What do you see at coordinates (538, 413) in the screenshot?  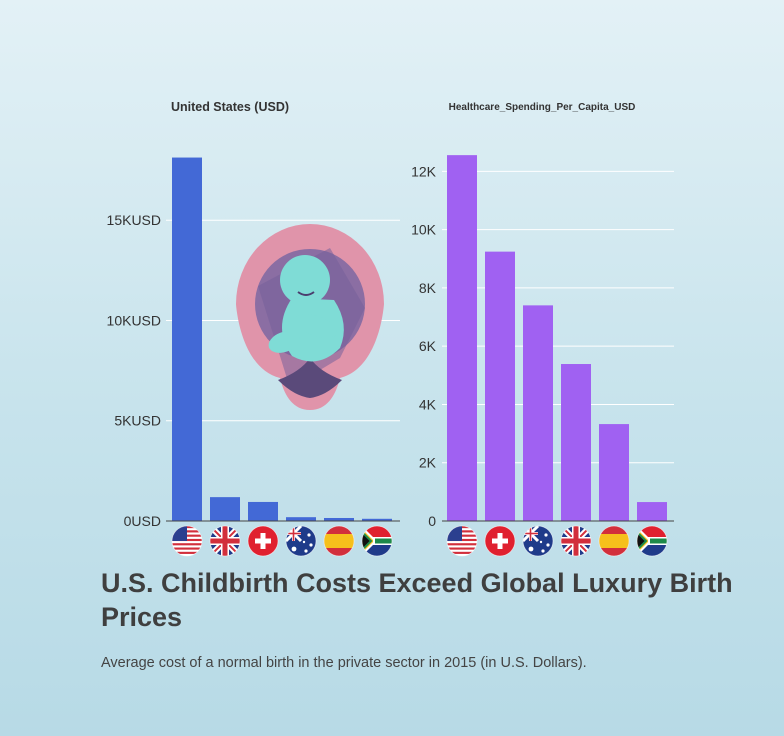 I see `right-bar-australia` at bounding box center [538, 413].